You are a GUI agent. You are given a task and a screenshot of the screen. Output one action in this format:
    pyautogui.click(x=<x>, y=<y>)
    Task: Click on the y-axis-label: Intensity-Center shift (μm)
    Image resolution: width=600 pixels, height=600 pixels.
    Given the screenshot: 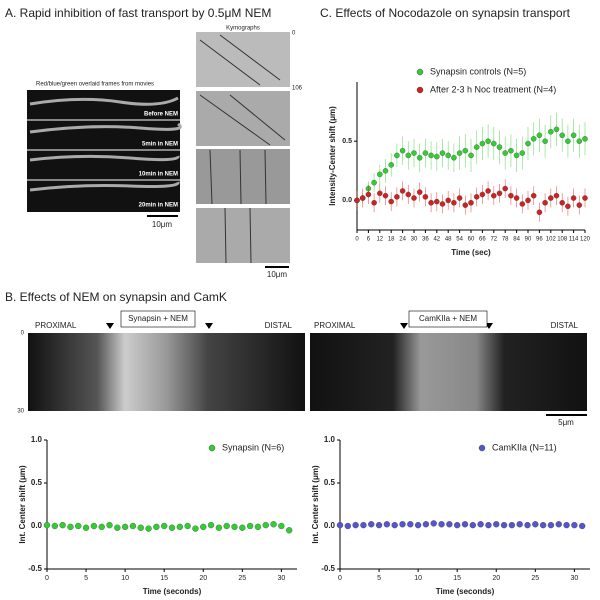 What is the action you would take?
    pyautogui.click(x=332, y=156)
    